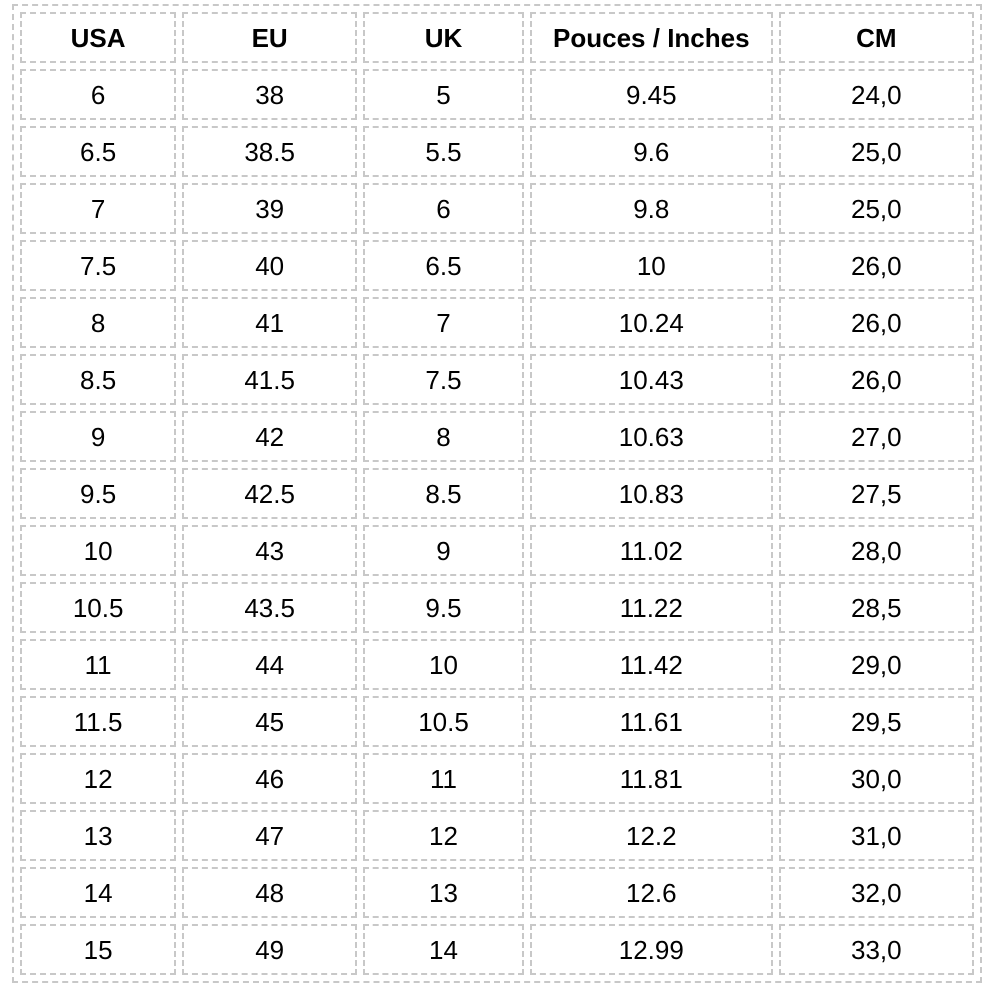  Describe the element at coordinates (651, 721) in the screenshot. I see `cell-pouces_inches: 11.61` at that location.